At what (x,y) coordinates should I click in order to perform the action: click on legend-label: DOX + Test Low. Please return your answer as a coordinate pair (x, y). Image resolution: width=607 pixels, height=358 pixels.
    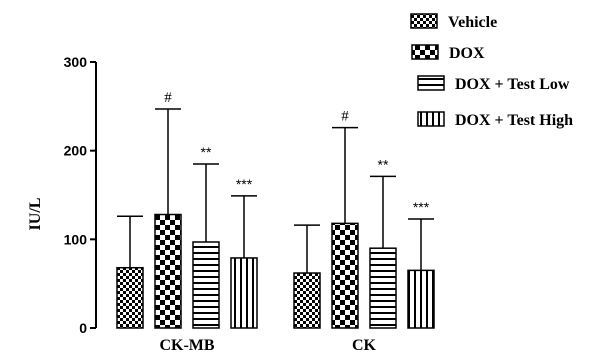
    Looking at the image, I should click on (512, 84).